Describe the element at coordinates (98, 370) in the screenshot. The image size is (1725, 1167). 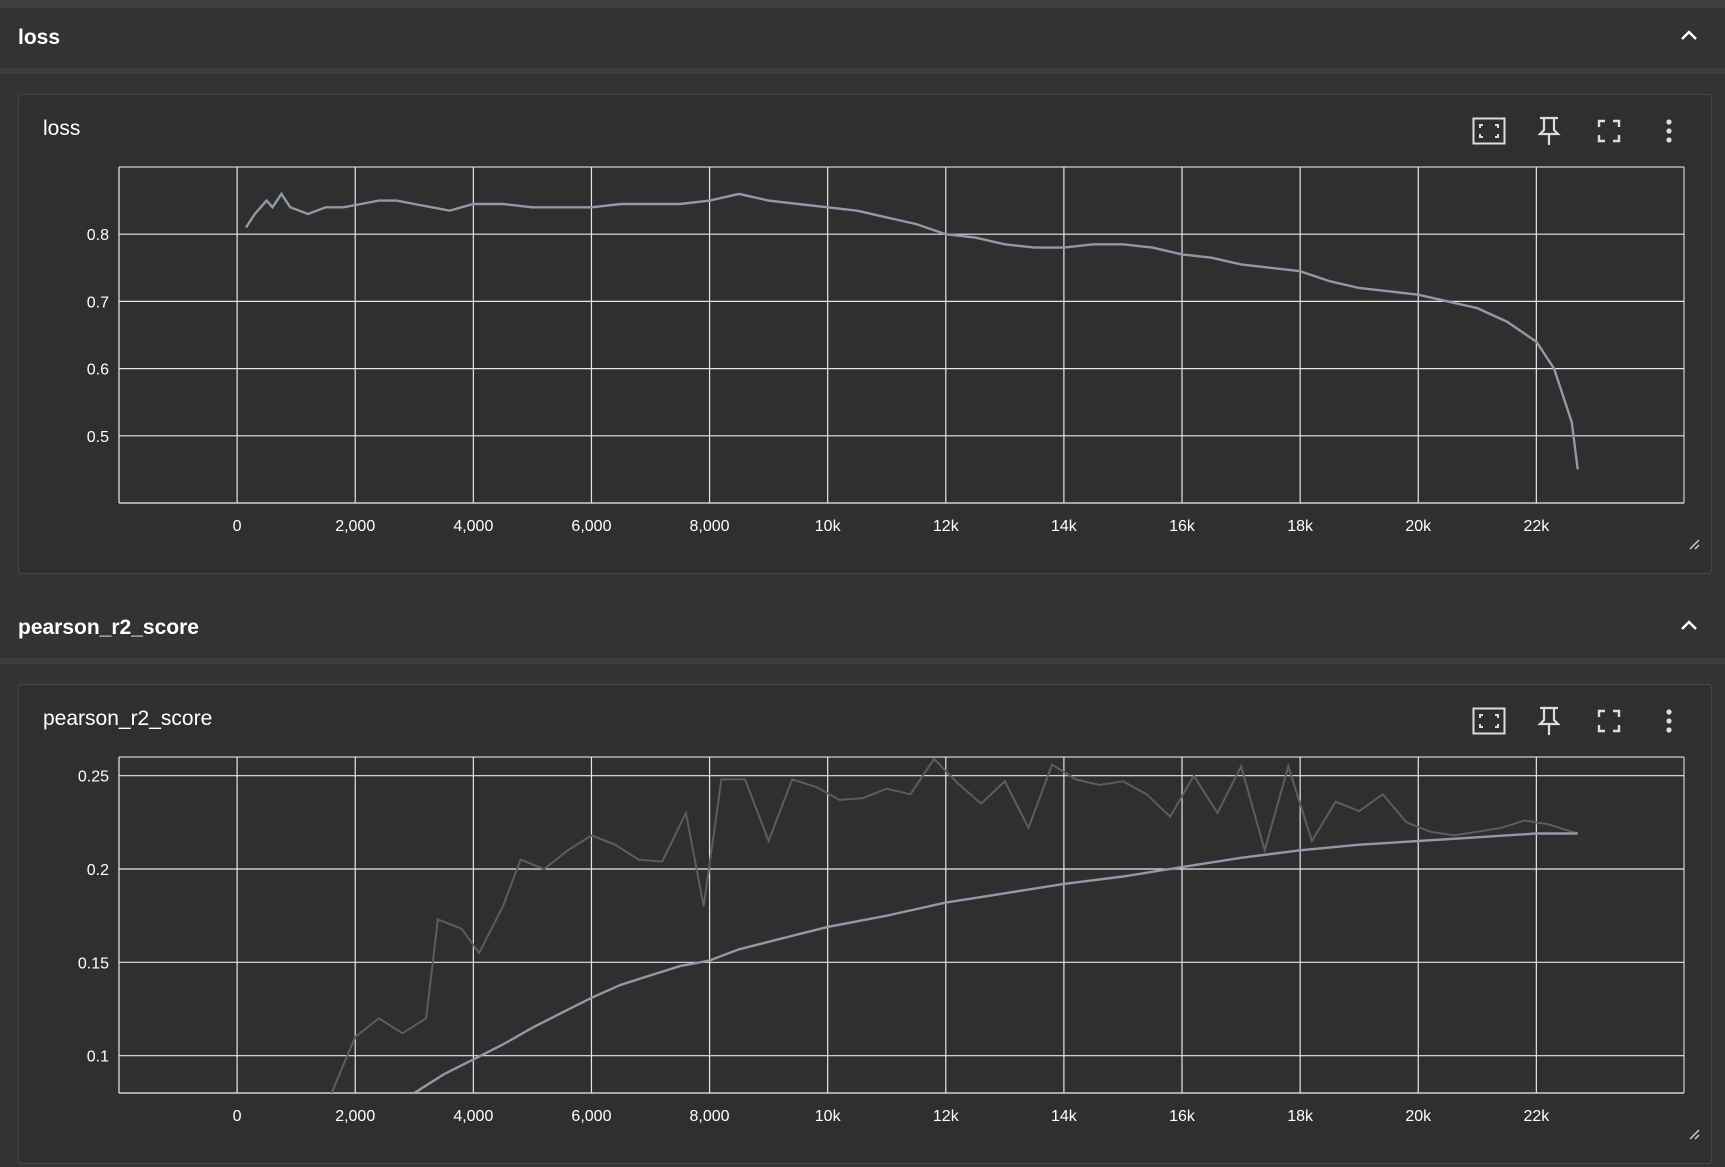
I see `y-tick-label: 0.6` at that location.